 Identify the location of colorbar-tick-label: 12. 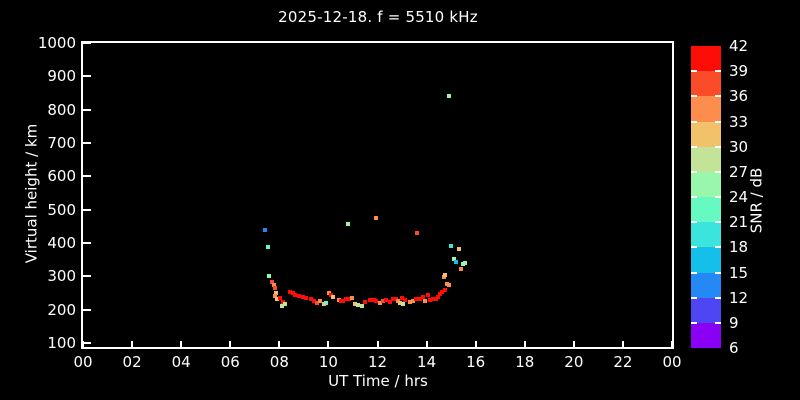
(739, 297).